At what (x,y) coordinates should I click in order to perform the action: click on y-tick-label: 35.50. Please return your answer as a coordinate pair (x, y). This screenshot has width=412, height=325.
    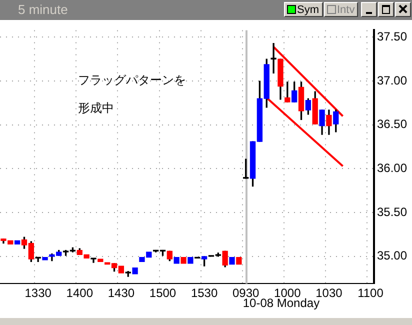
    Looking at the image, I should click on (392, 211).